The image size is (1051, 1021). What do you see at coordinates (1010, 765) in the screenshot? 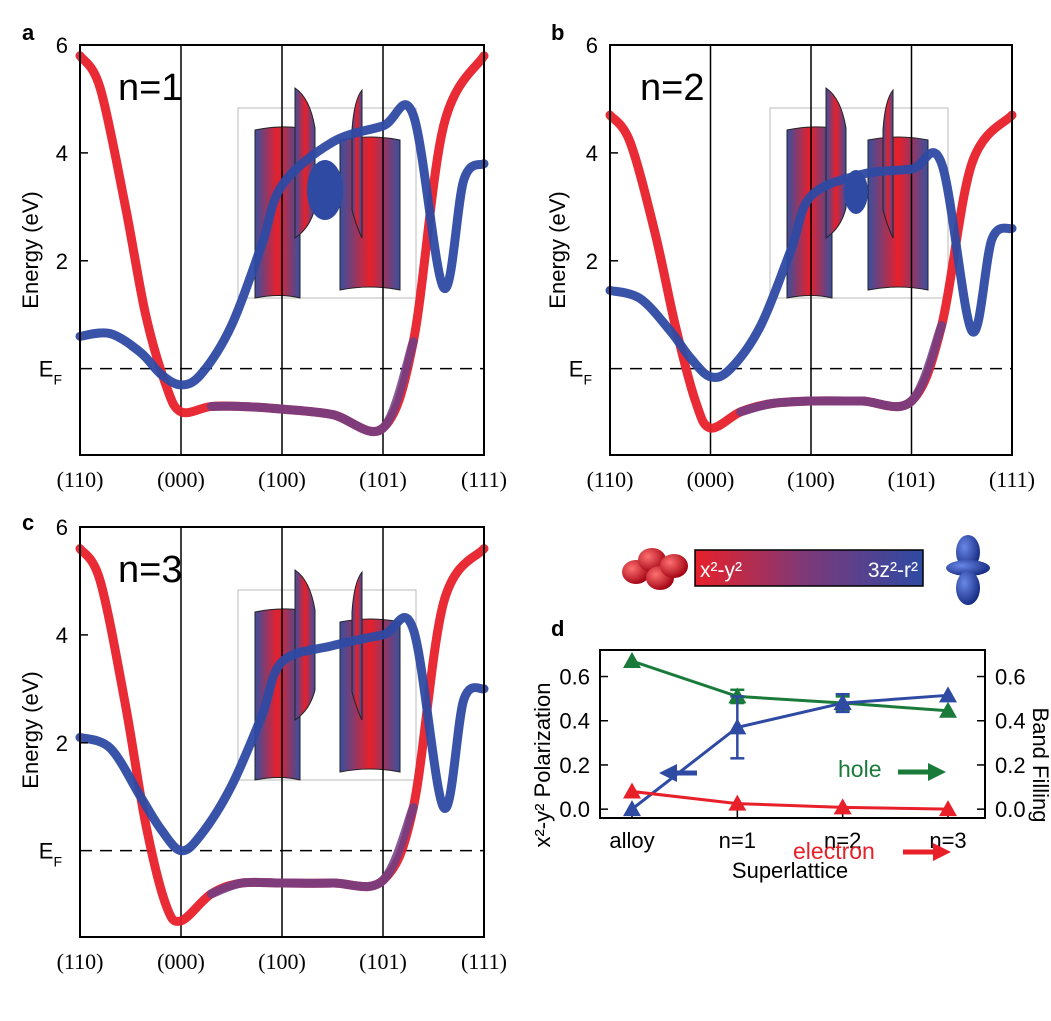
I see `panel-d-right-tick-label: 0.2` at bounding box center [1010, 765].